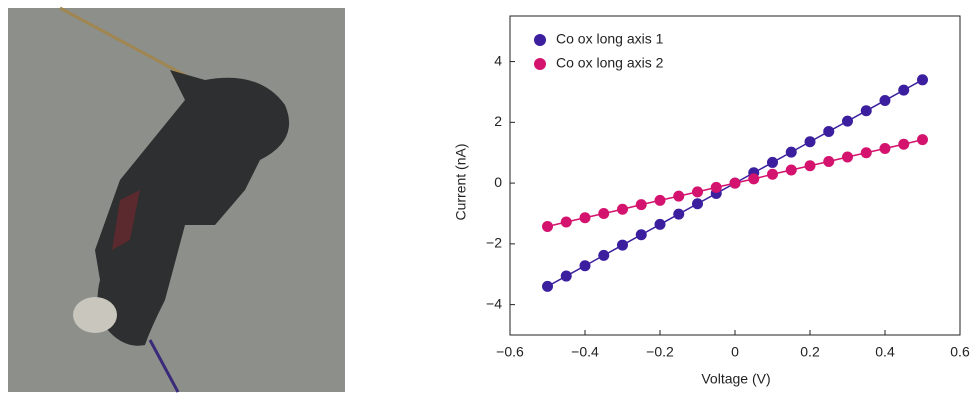  What do you see at coordinates (510, 352) in the screenshot?
I see `x-tick-label: −0.6` at bounding box center [510, 352].